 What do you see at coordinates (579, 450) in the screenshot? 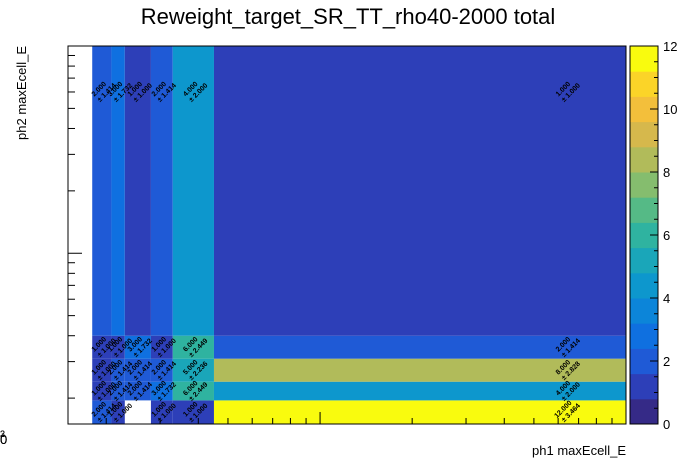
I see `x-axis-label: ph1 maxEcell_E` at bounding box center [579, 450].